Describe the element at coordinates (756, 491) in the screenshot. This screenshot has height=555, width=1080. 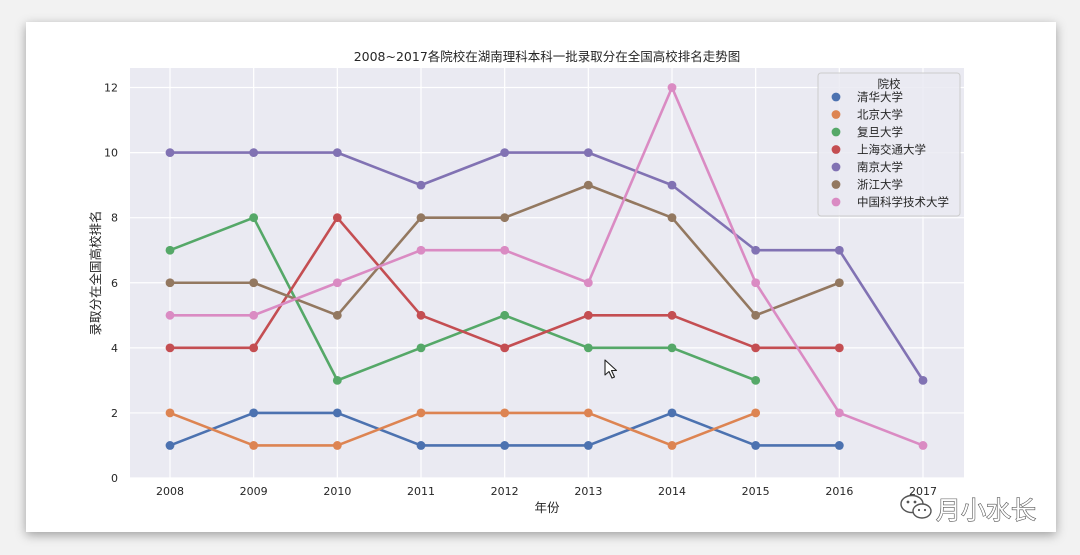
I see `x-tick-label: 2015` at that location.